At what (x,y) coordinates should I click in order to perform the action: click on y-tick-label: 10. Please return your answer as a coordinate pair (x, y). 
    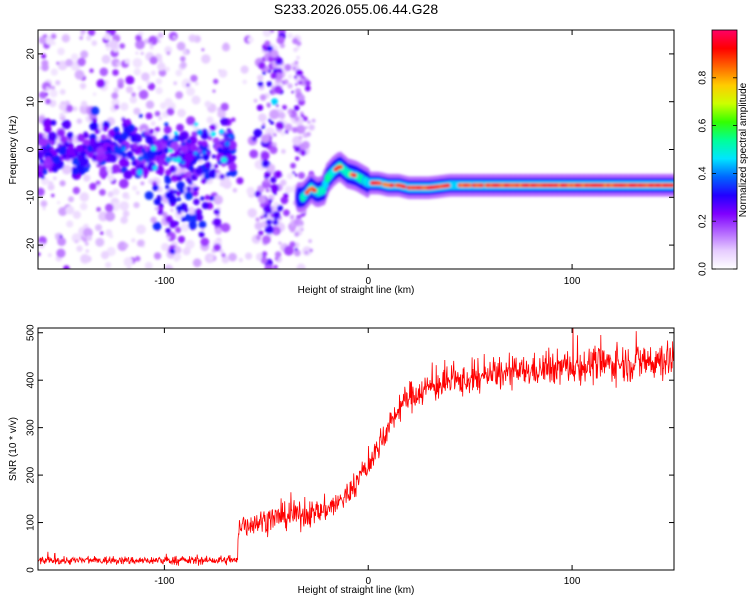
    Looking at the image, I should click on (31, 102).